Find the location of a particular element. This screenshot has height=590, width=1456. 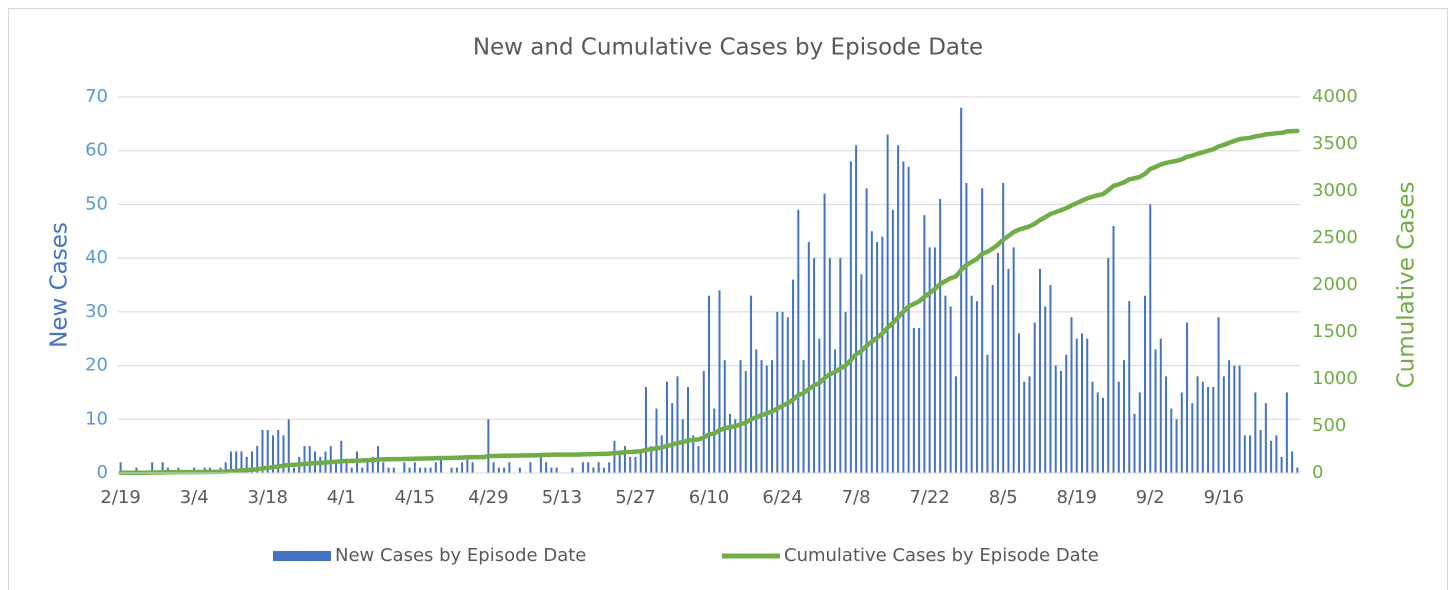

y2-tick-label: 2000 is located at coordinates (1335, 284).